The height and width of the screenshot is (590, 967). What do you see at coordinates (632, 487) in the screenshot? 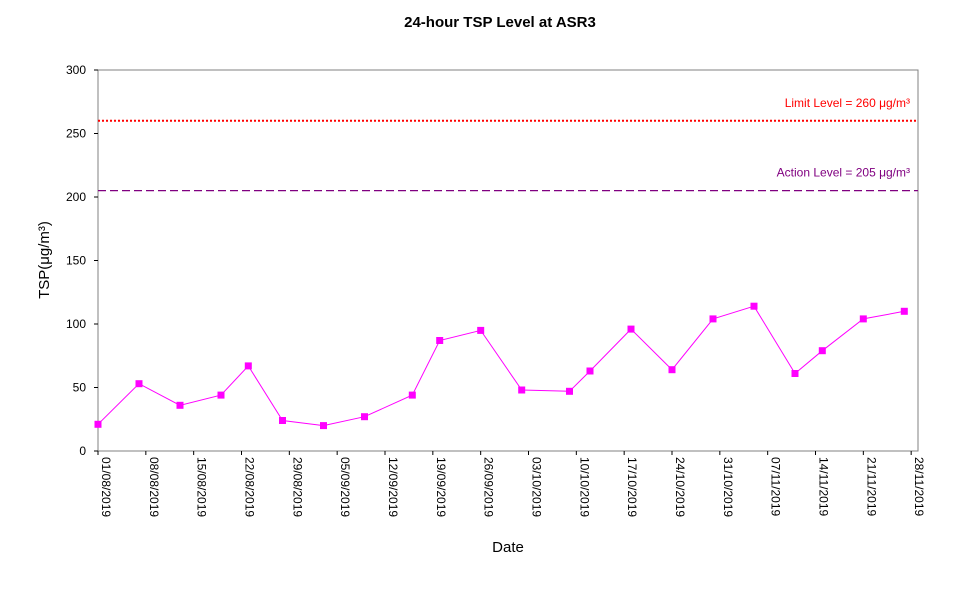
I see `x-tick-label: 17/10/2019` at bounding box center [632, 487].